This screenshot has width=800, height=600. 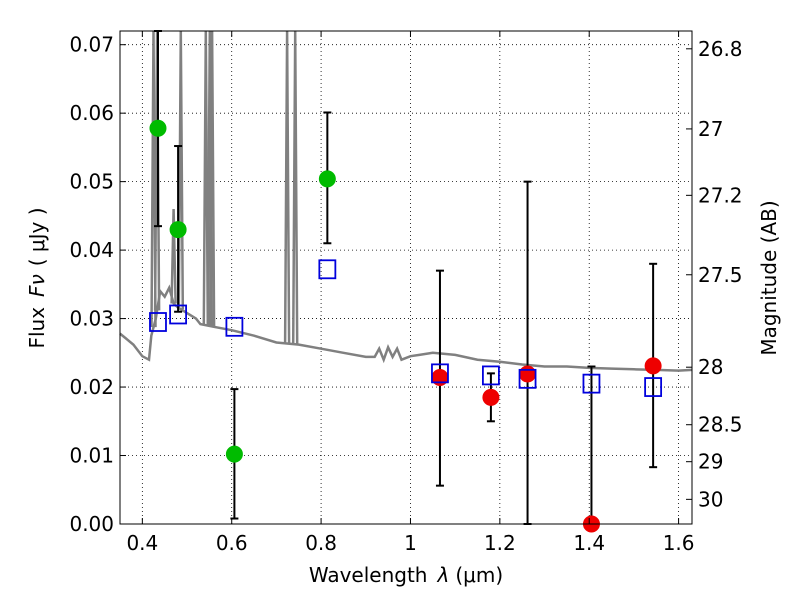 I want to click on x-tick-label: 1.4, so click(x=589, y=543).